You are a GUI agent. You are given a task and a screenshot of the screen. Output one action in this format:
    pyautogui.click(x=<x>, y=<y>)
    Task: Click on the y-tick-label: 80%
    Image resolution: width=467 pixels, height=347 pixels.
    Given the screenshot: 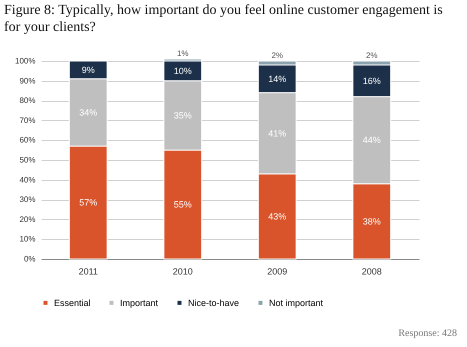 What is the action you would take?
    pyautogui.click(x=27, y=101)
    